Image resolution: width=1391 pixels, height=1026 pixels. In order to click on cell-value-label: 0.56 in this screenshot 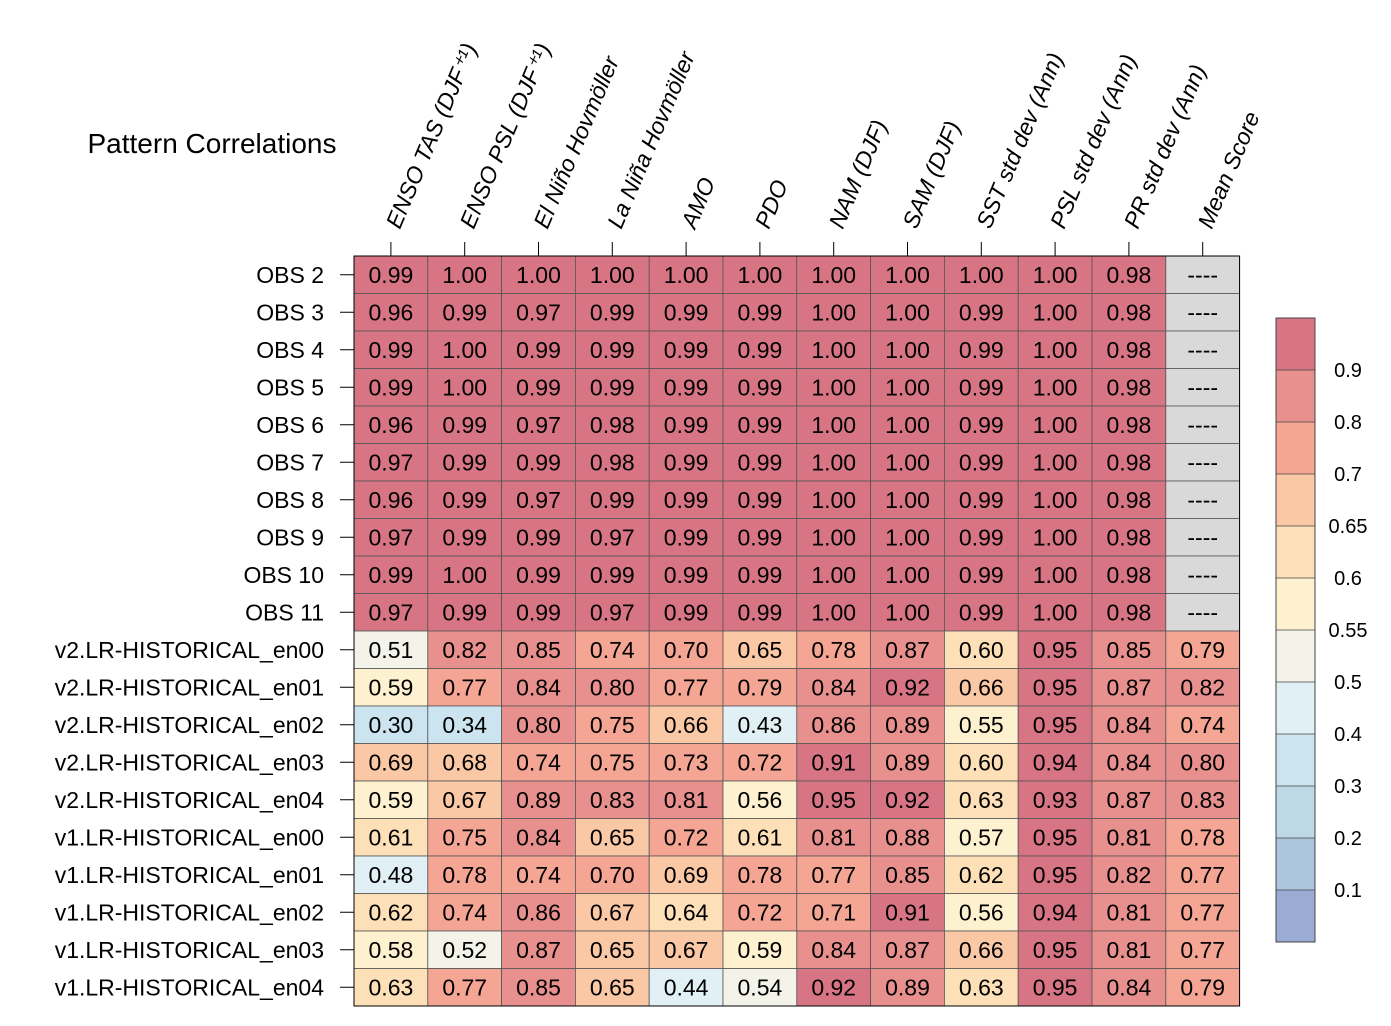, I will do `click(760, 800)`.